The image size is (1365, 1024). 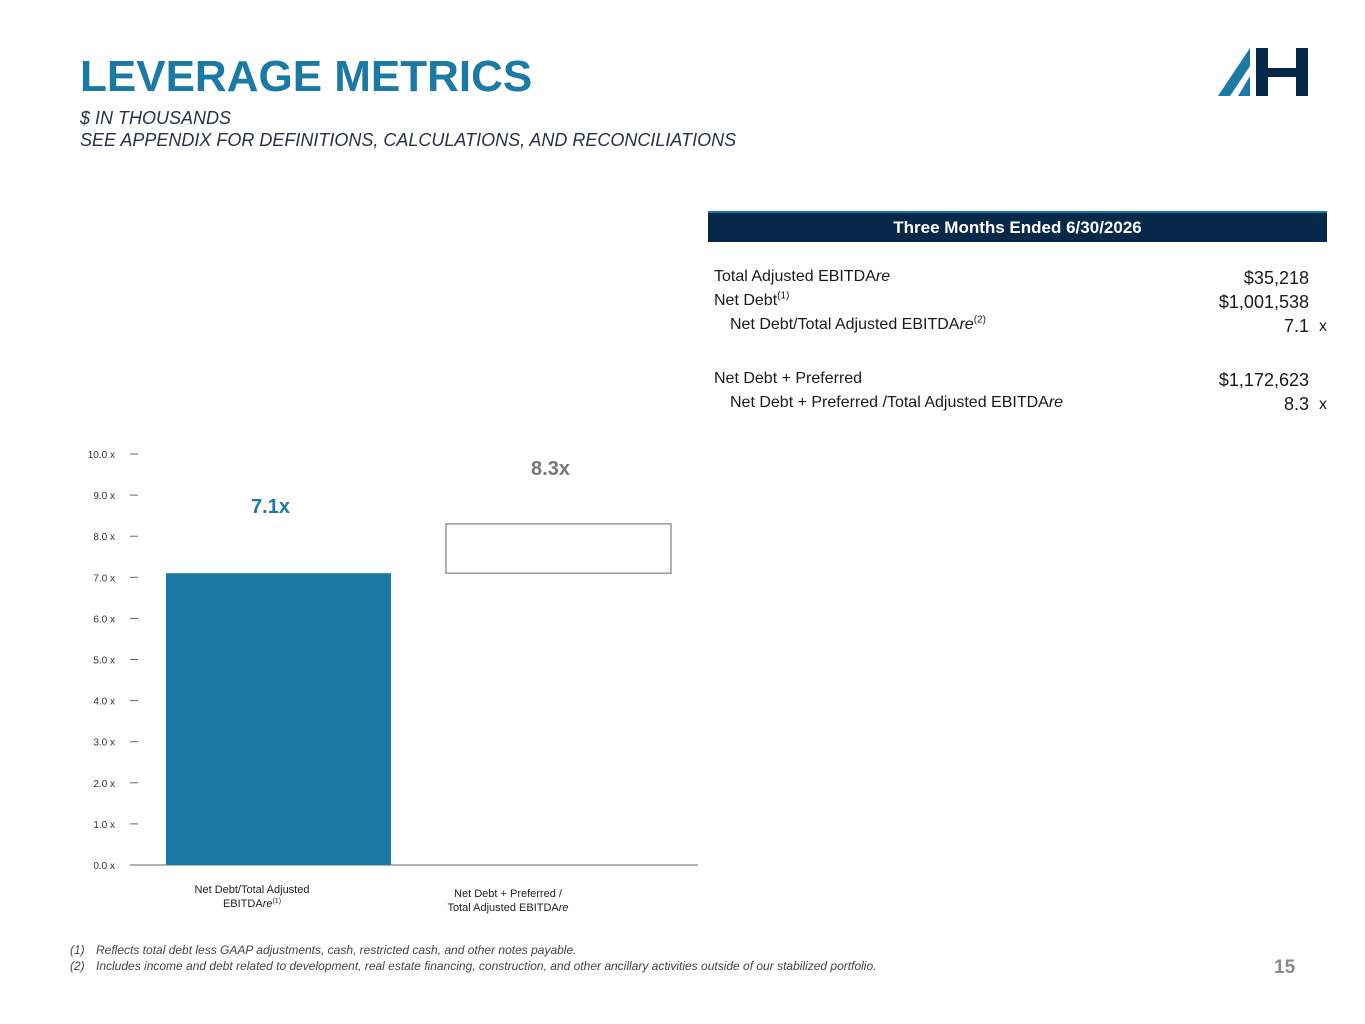 What do you see at coordinates (278, 719) in the screenshot?
I see `bar-net-debt-ebitda` at bounding box center [278, 719].